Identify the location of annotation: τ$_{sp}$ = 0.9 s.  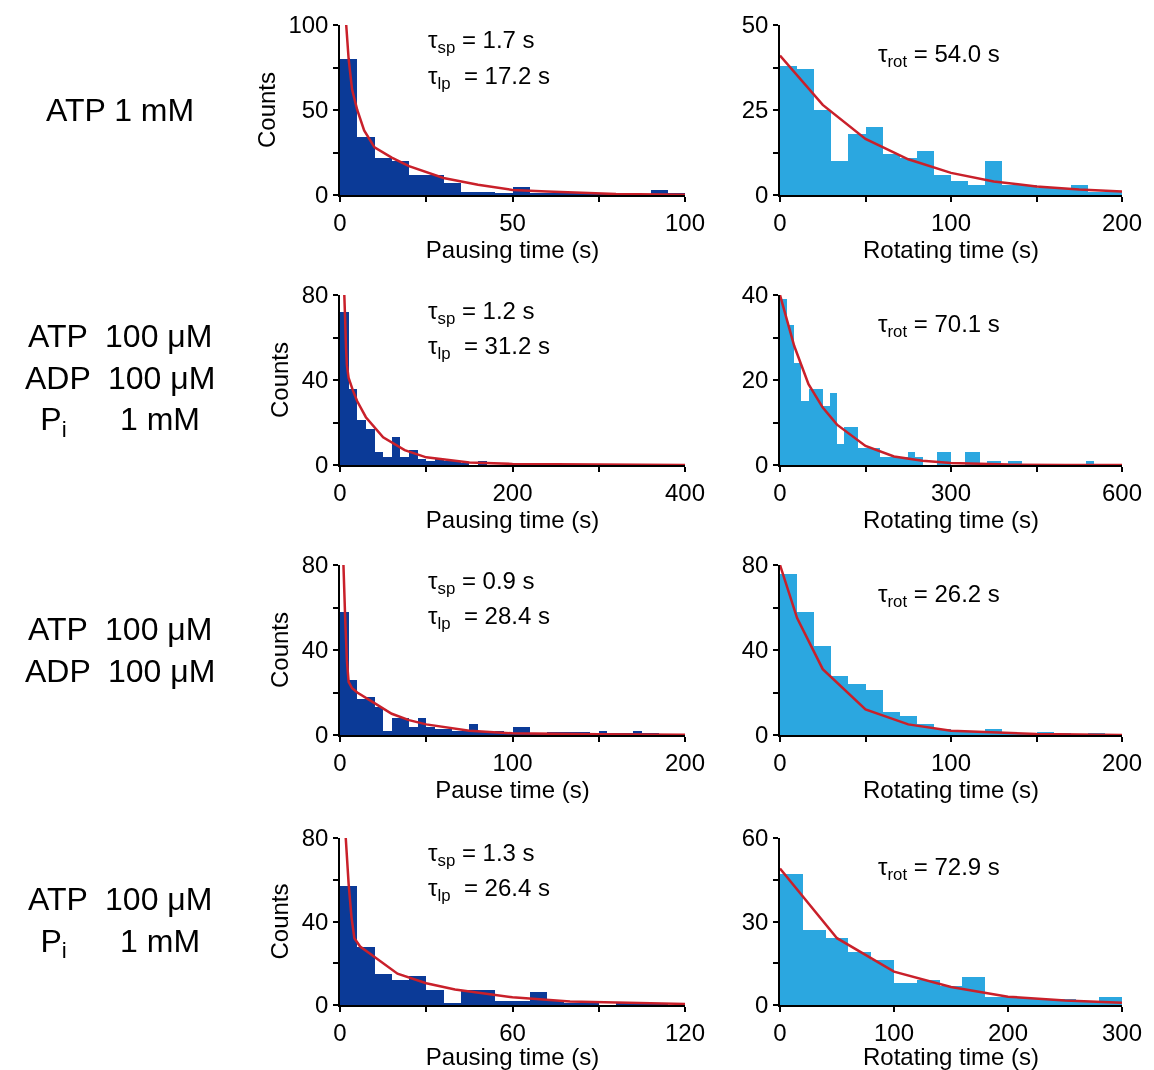
(481, 583).